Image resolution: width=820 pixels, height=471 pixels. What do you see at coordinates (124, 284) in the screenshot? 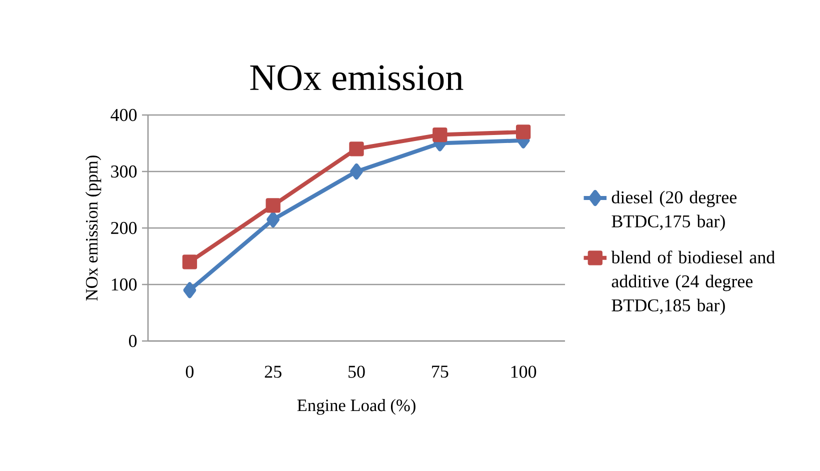
I see `y-tick-label: 100` at bounding box center [124, 284].